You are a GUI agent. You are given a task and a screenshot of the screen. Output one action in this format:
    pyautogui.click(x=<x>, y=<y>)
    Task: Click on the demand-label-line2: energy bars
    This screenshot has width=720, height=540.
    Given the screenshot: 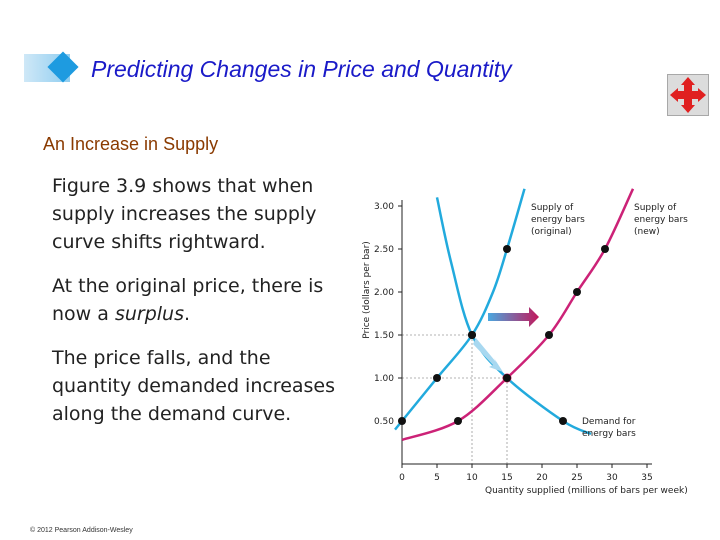 What is the action you would take?
    pyautogui.click(x=609, y=434)
    